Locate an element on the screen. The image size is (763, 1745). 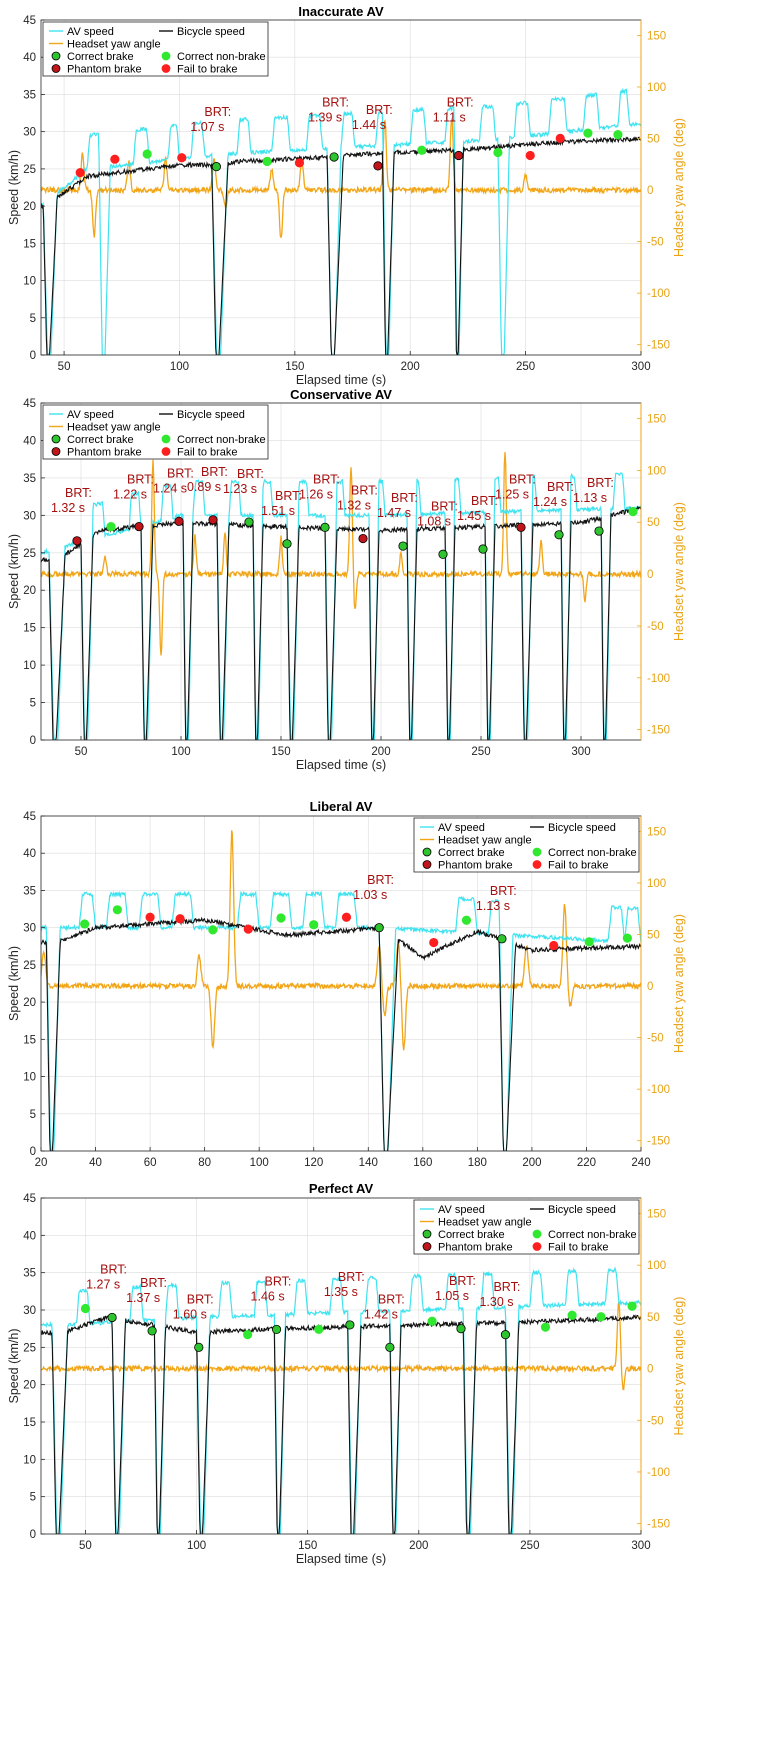
x-tick-label: 100 is located at coordinates (179, 367).